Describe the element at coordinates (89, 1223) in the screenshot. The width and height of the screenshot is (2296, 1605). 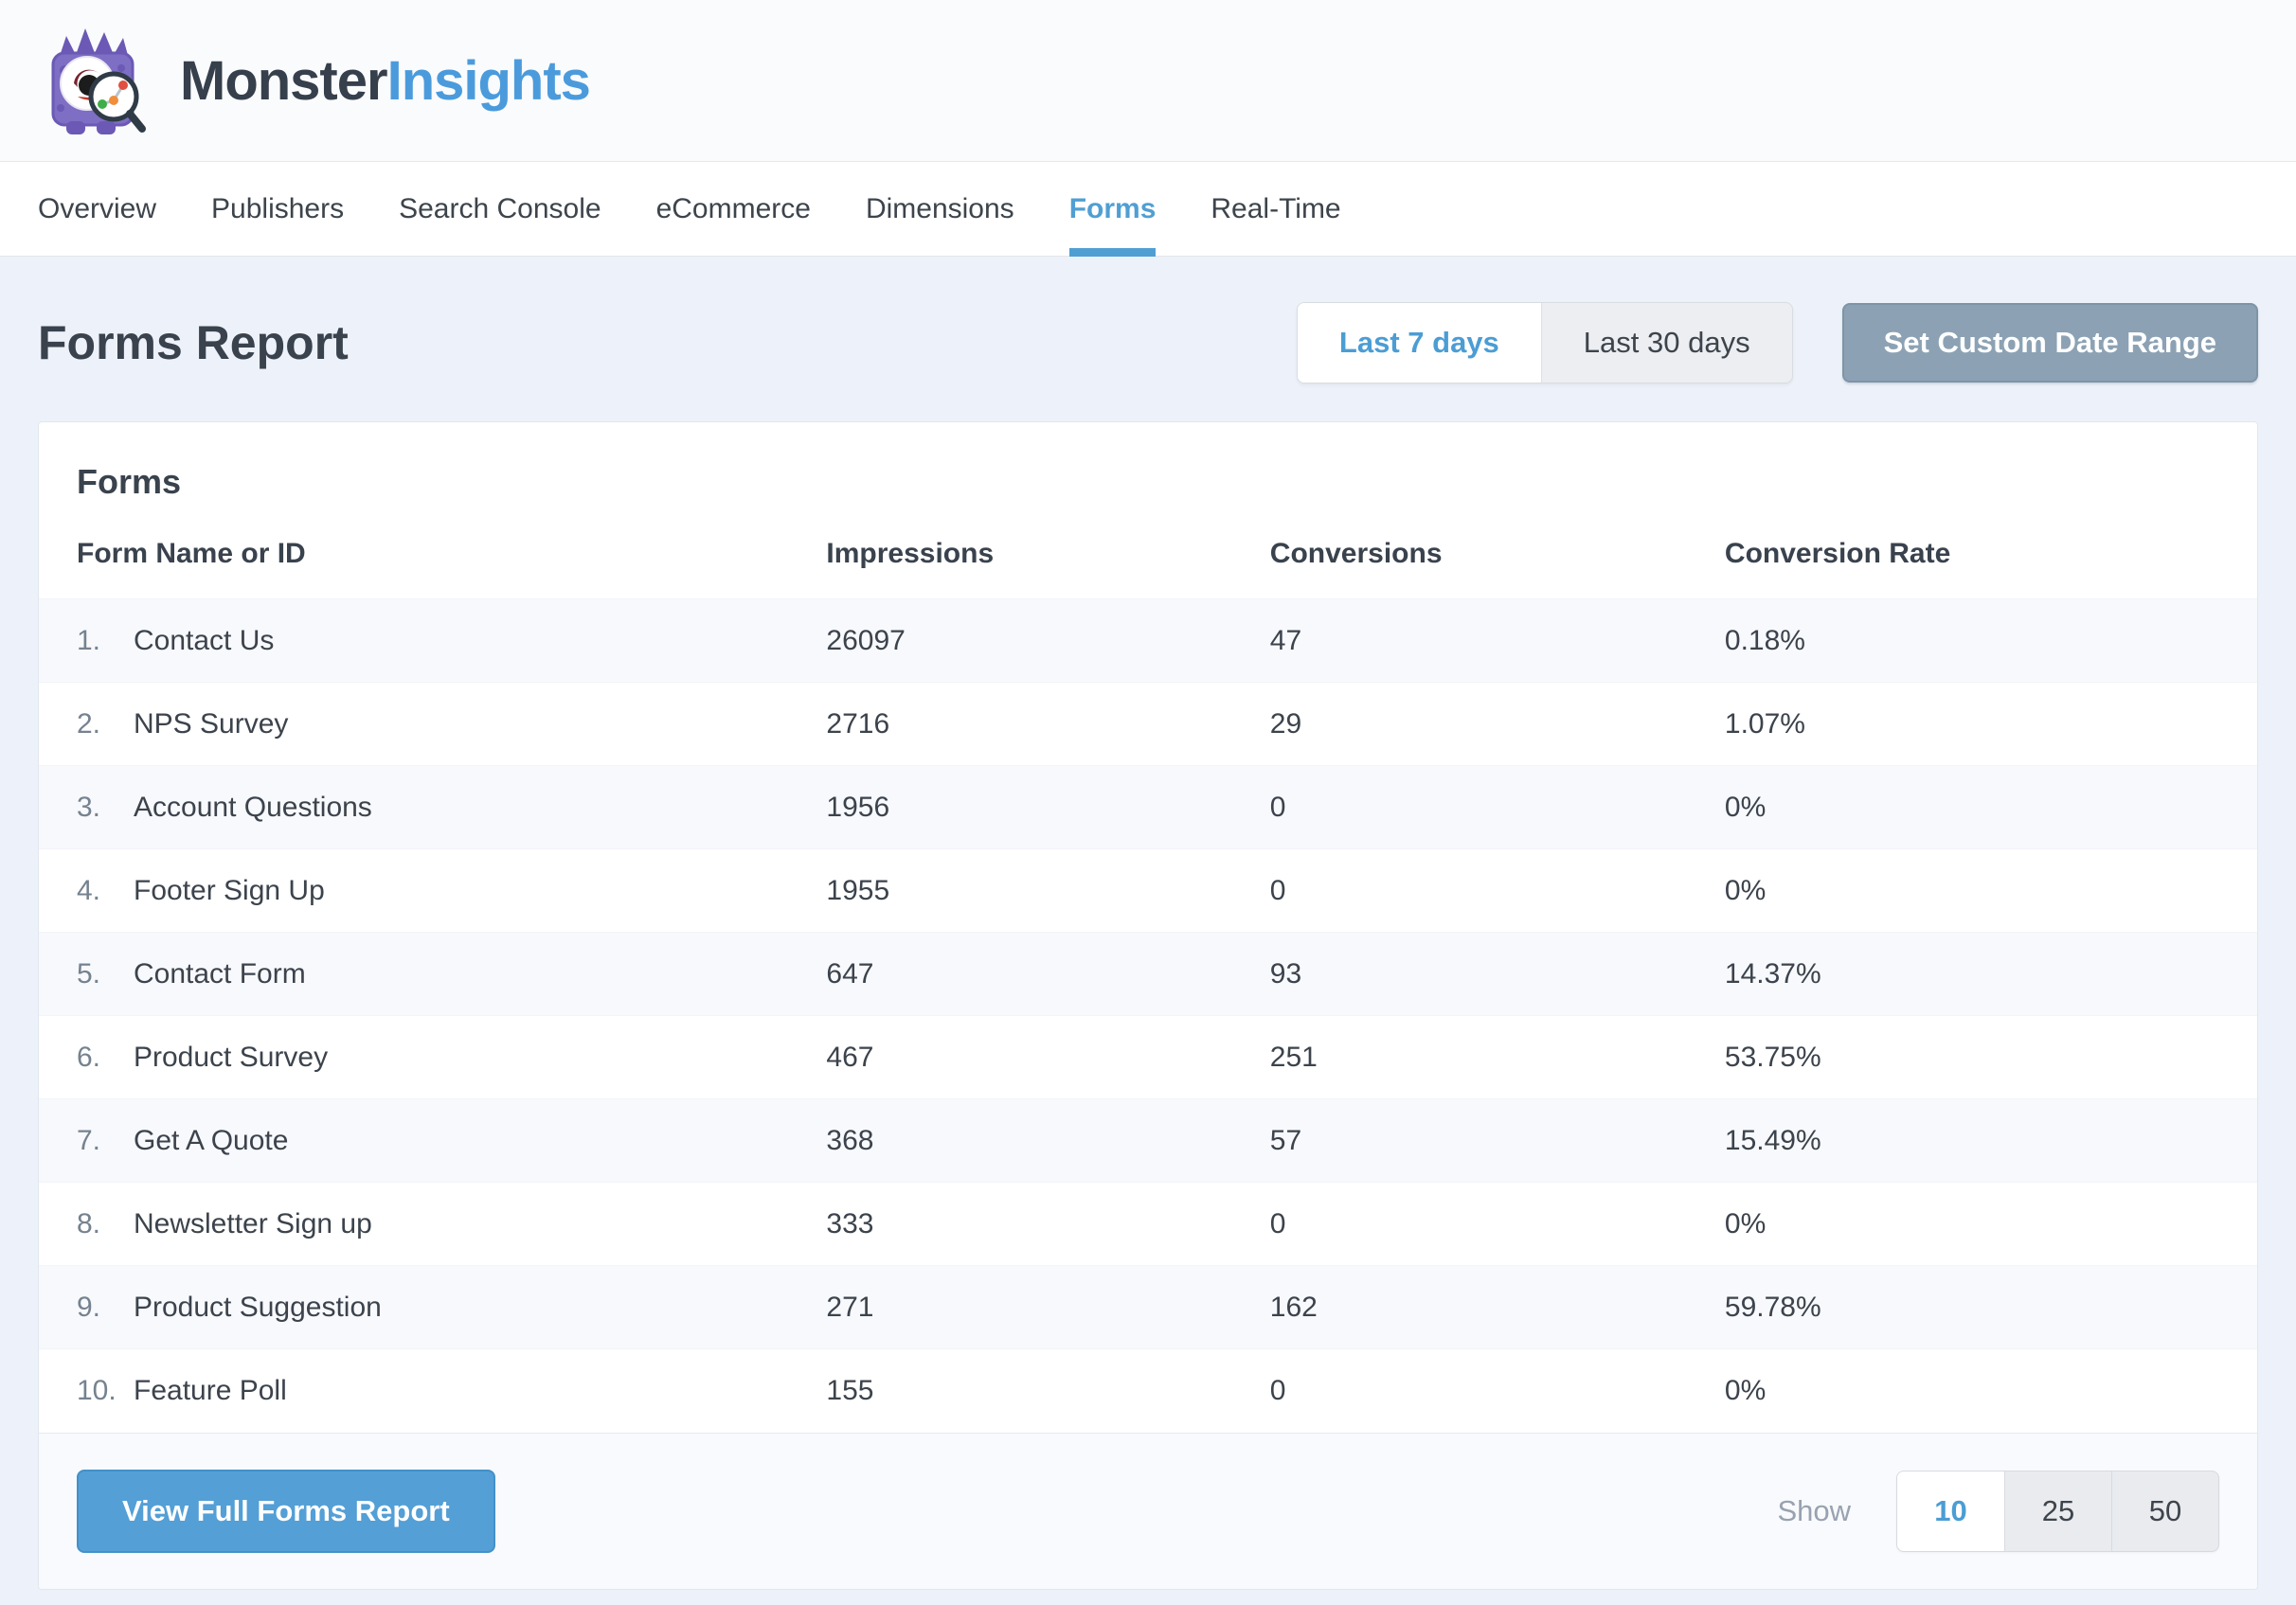
I see `row-index: 8.` at that location.